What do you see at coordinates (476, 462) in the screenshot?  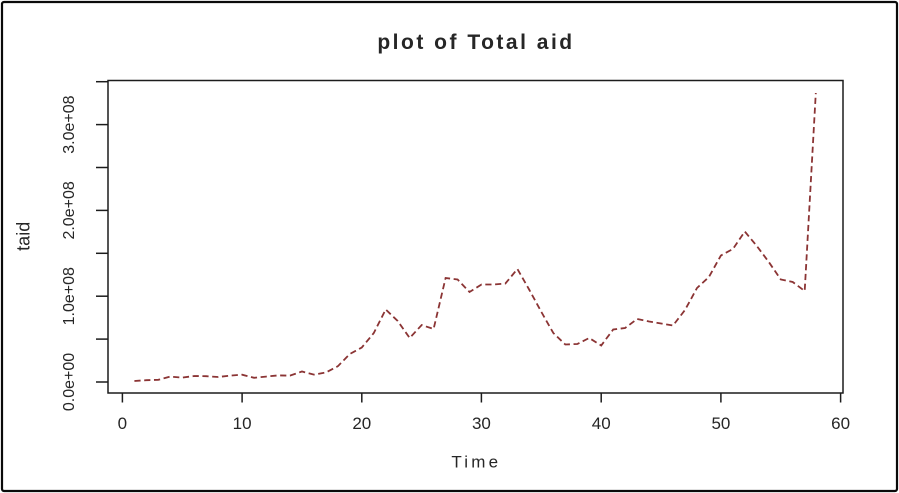 I see `svg-text: Time` at bounding box center [476, 462].